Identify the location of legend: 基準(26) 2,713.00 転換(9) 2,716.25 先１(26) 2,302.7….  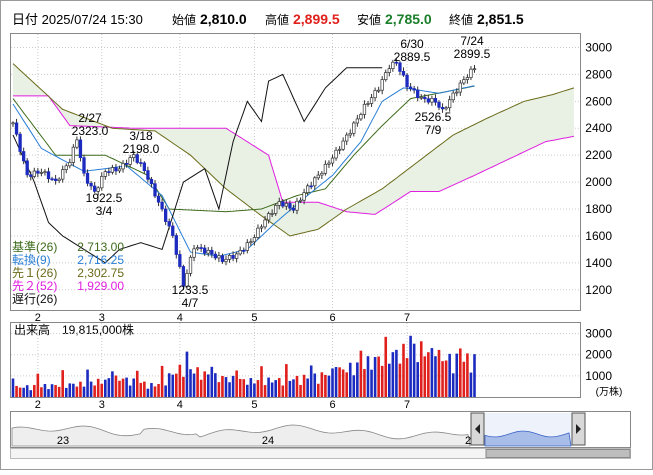
(68, 272).